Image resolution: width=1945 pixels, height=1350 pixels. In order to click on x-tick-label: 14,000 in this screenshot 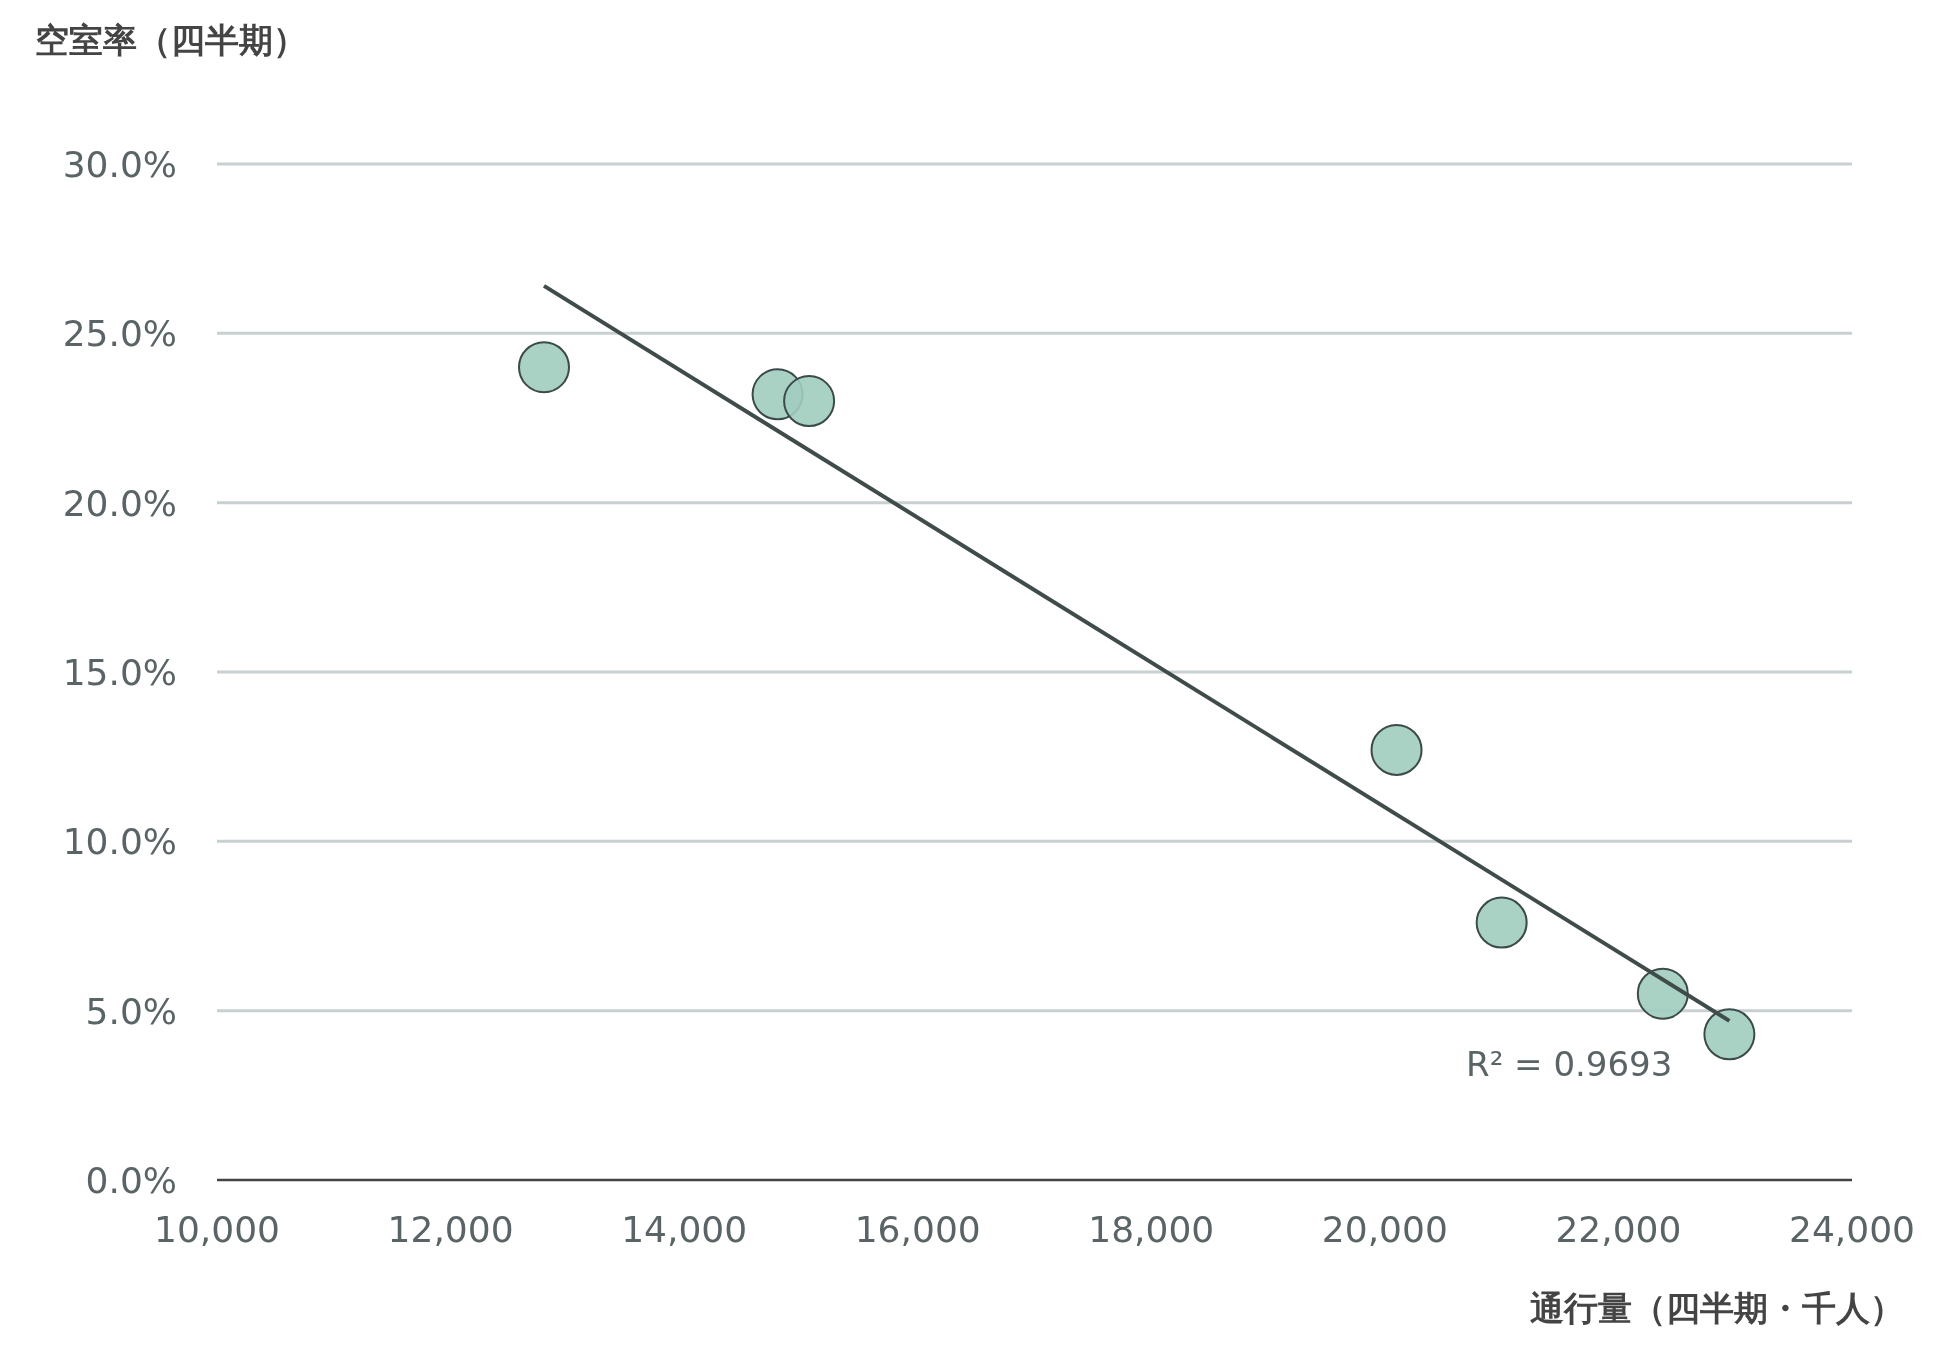, I will do `click(684, 1229)`.